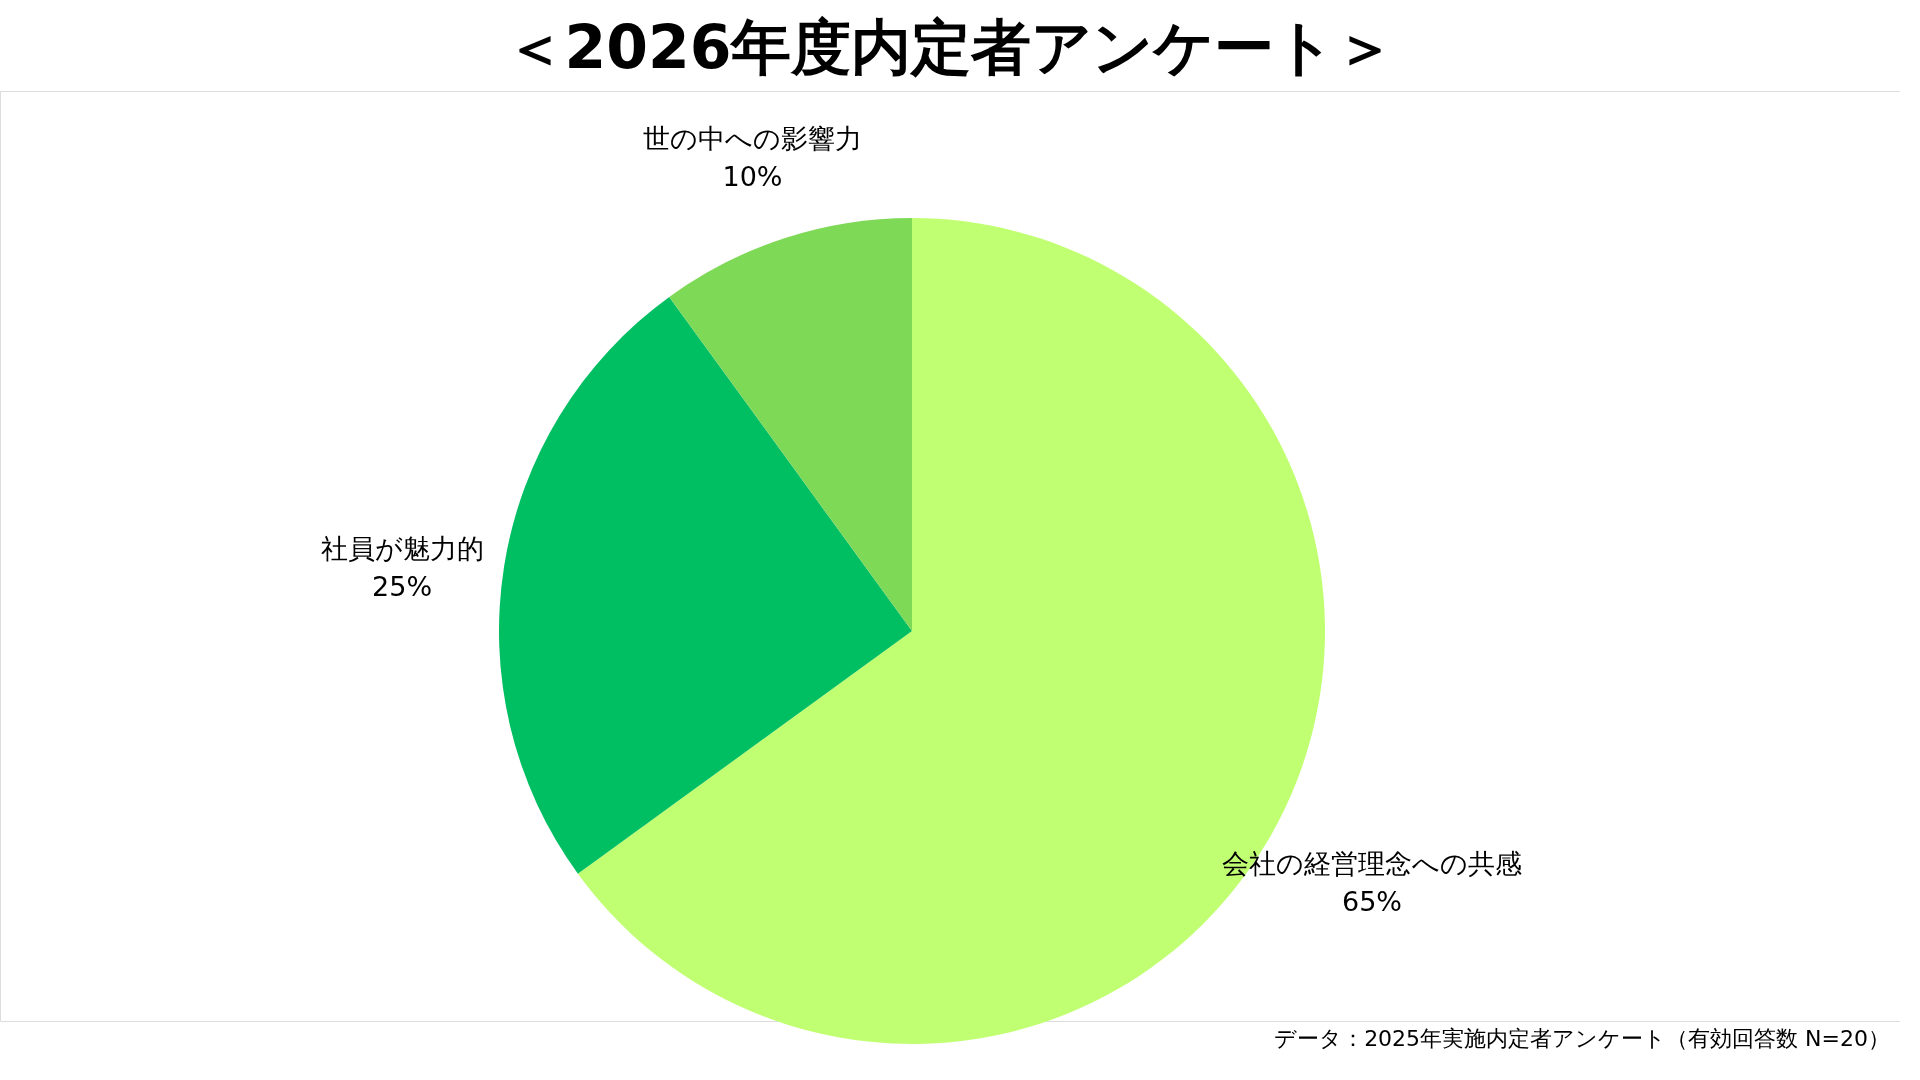 Image resolution: width=1920 pixels, height=1080 pixels. I want to click on slice-label: 会社の経営理念への共感, so click(1371, 864).